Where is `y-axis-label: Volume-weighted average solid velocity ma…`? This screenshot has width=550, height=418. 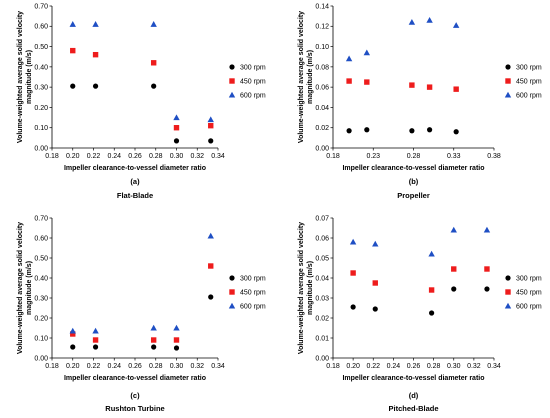 y-axis-label: Volume-weighted average solid velocity ma… is located at coordinates (25, 77).